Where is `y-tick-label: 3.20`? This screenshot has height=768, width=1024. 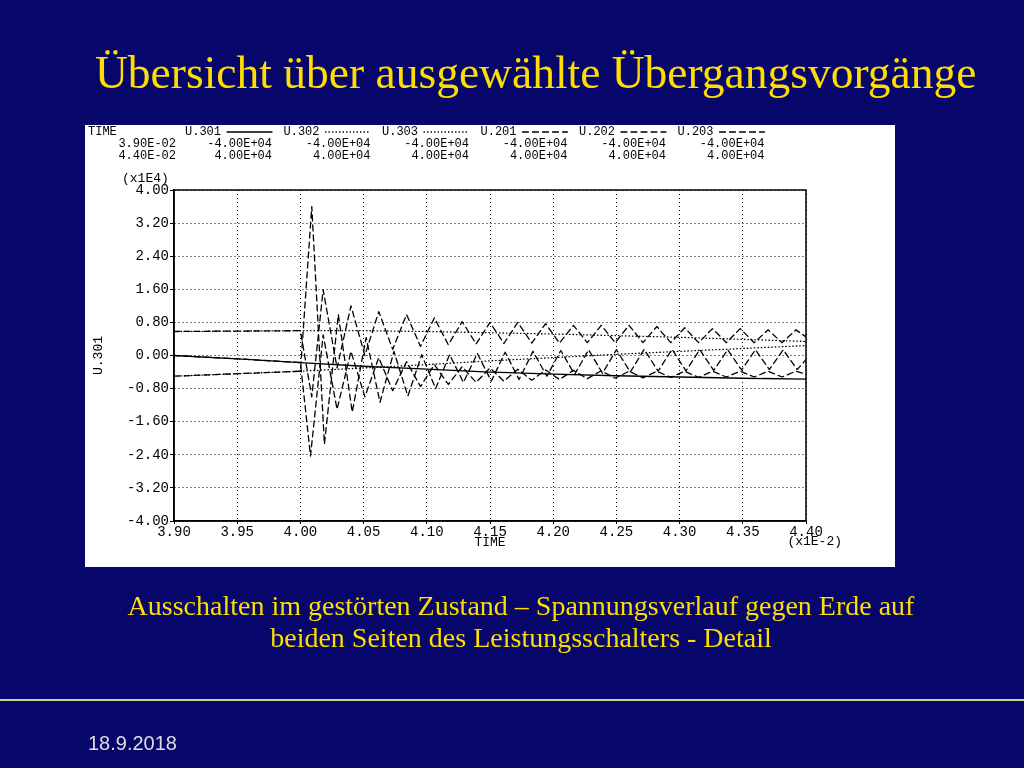
y-tick-label: 3.20 is located at coordinates (152, 222).